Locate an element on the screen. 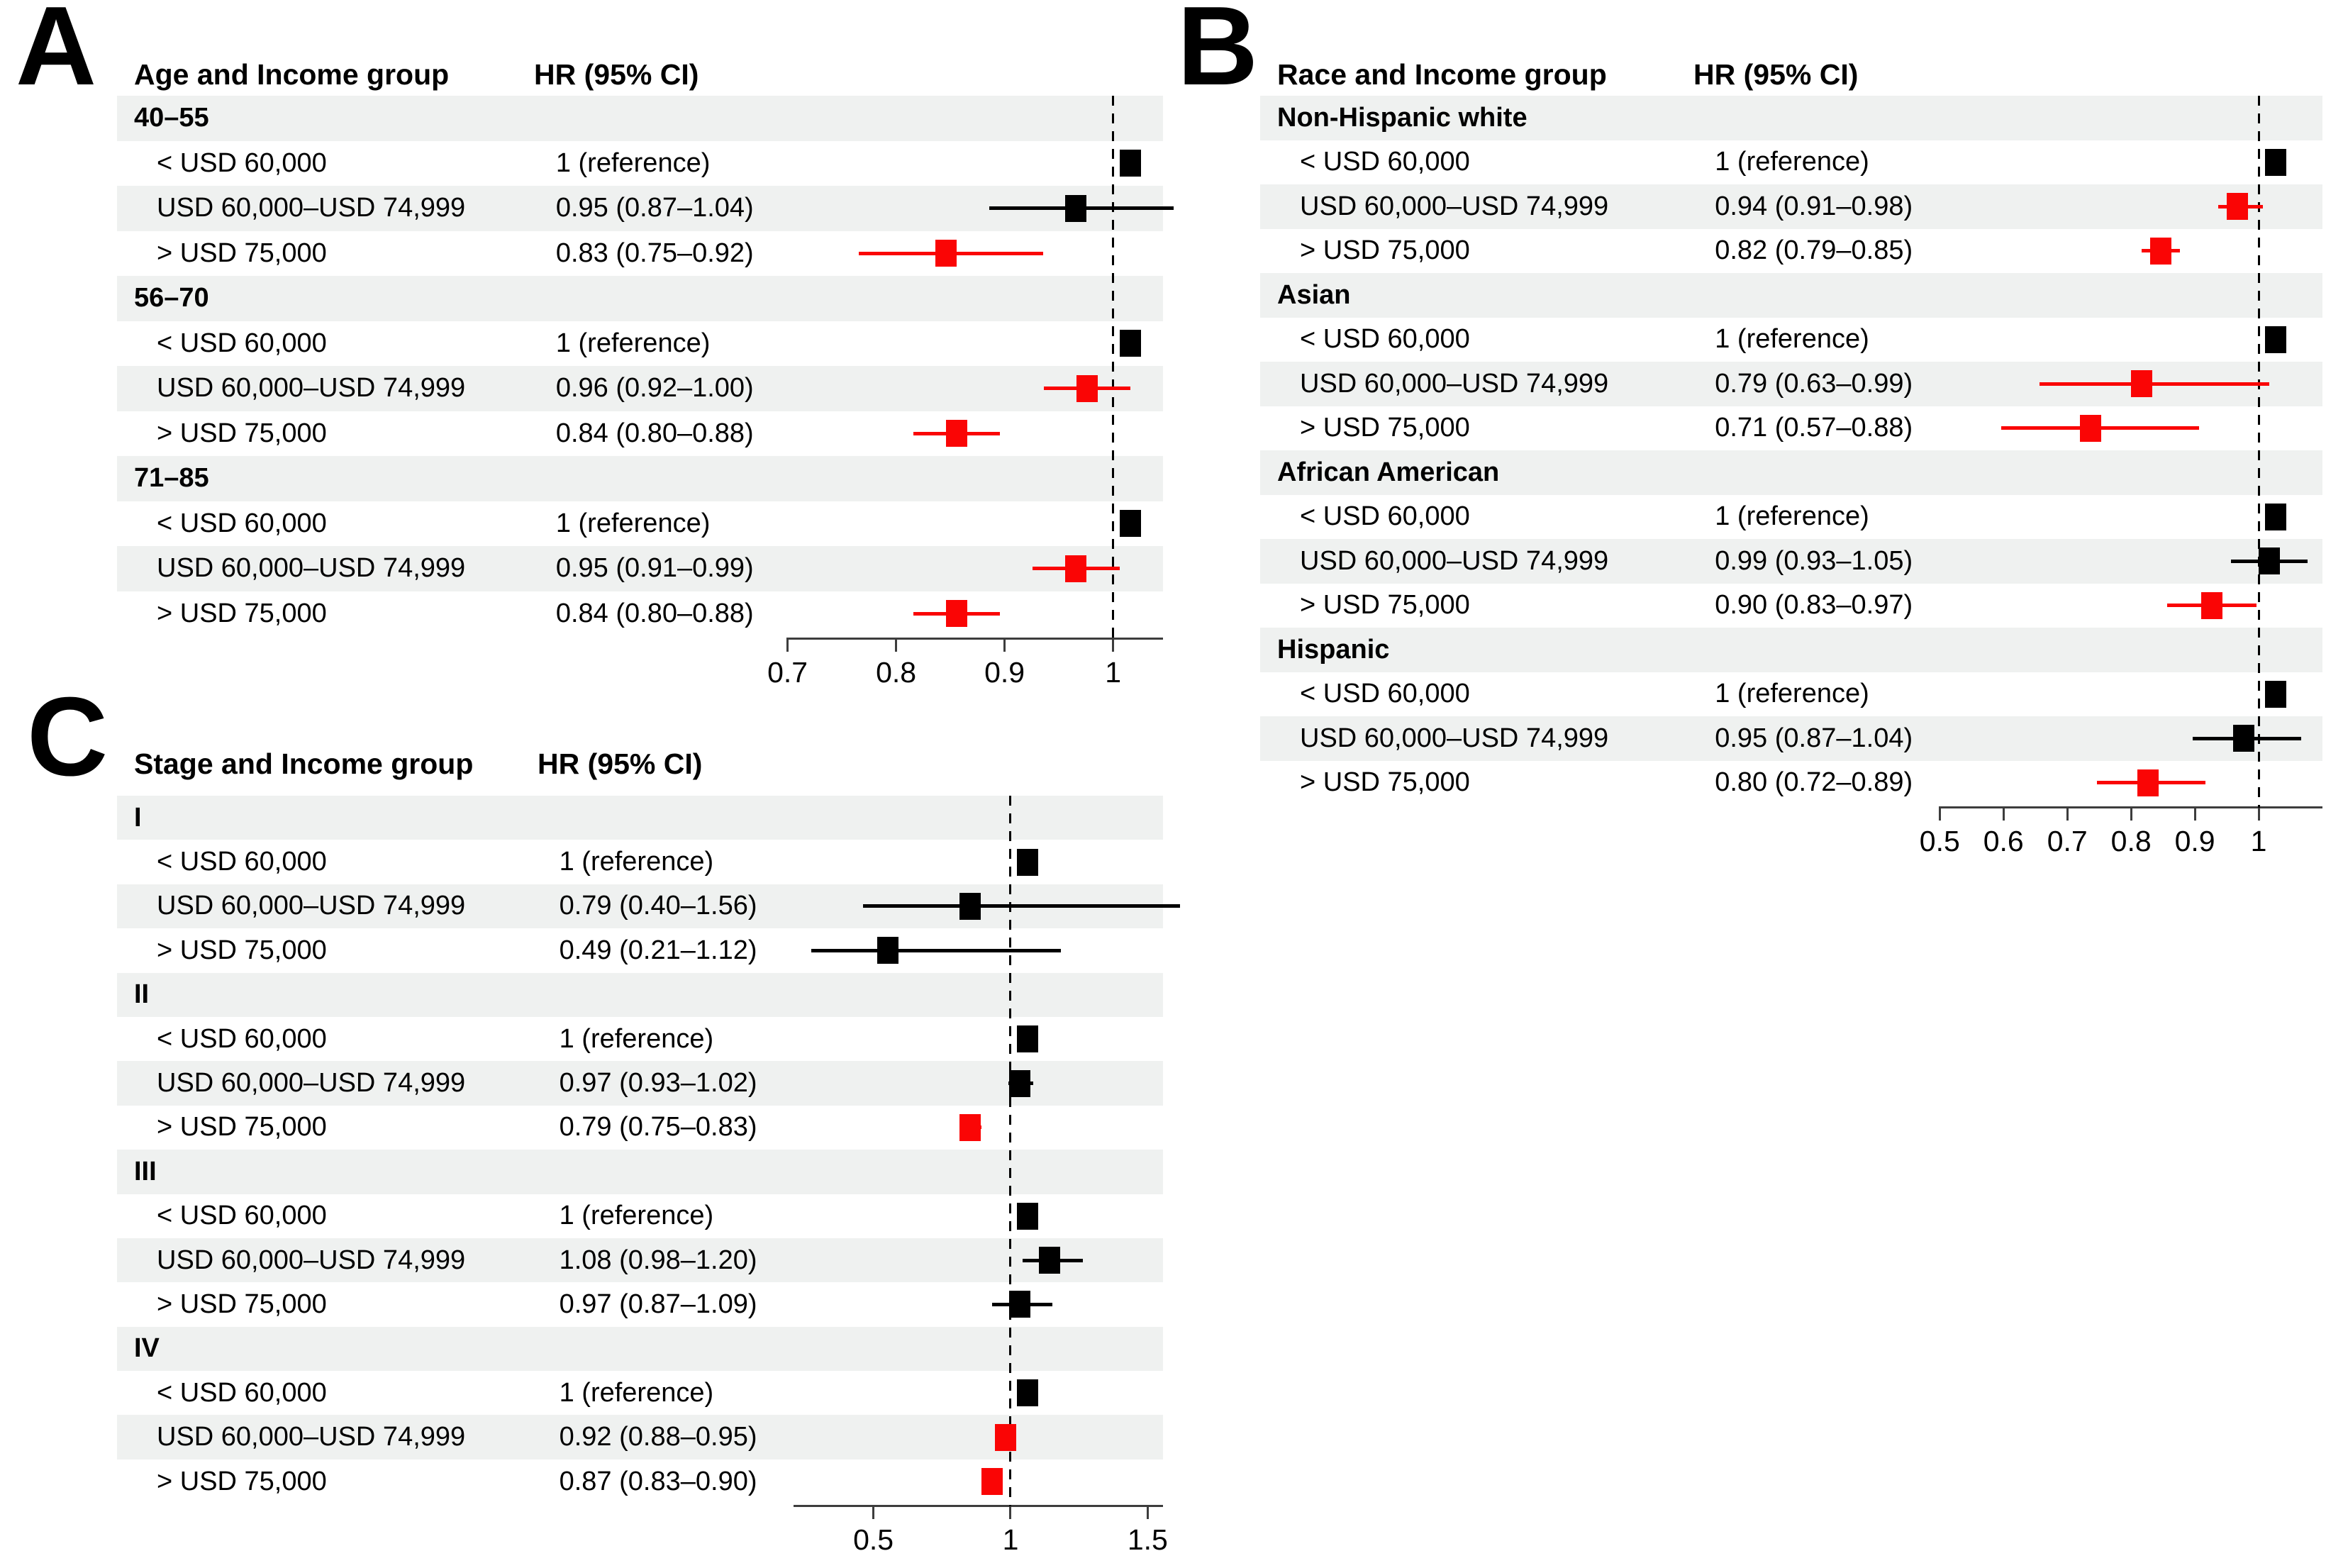 This screenshot has width=2326, height=1568. forest-row: > USD 75,000 0.90 (0.83–0.97) is located at coordinates (1791, 606).